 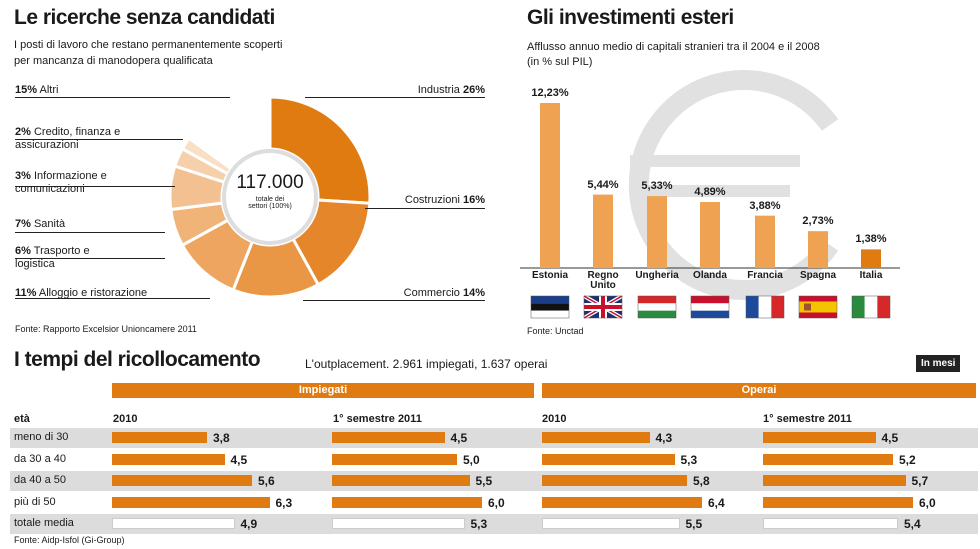 I want to click on country-label: Francia, so click(x=765, y=275).